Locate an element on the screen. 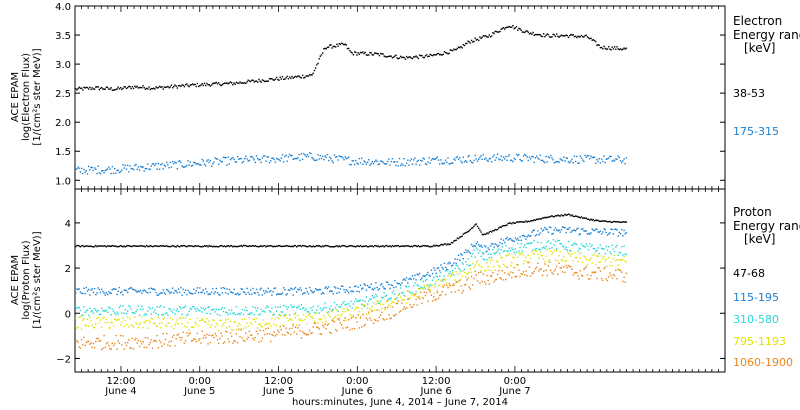 This screenshot has height=410, width=800. electron-ytick-label: 4.0 is located at coordinates (63, 7).